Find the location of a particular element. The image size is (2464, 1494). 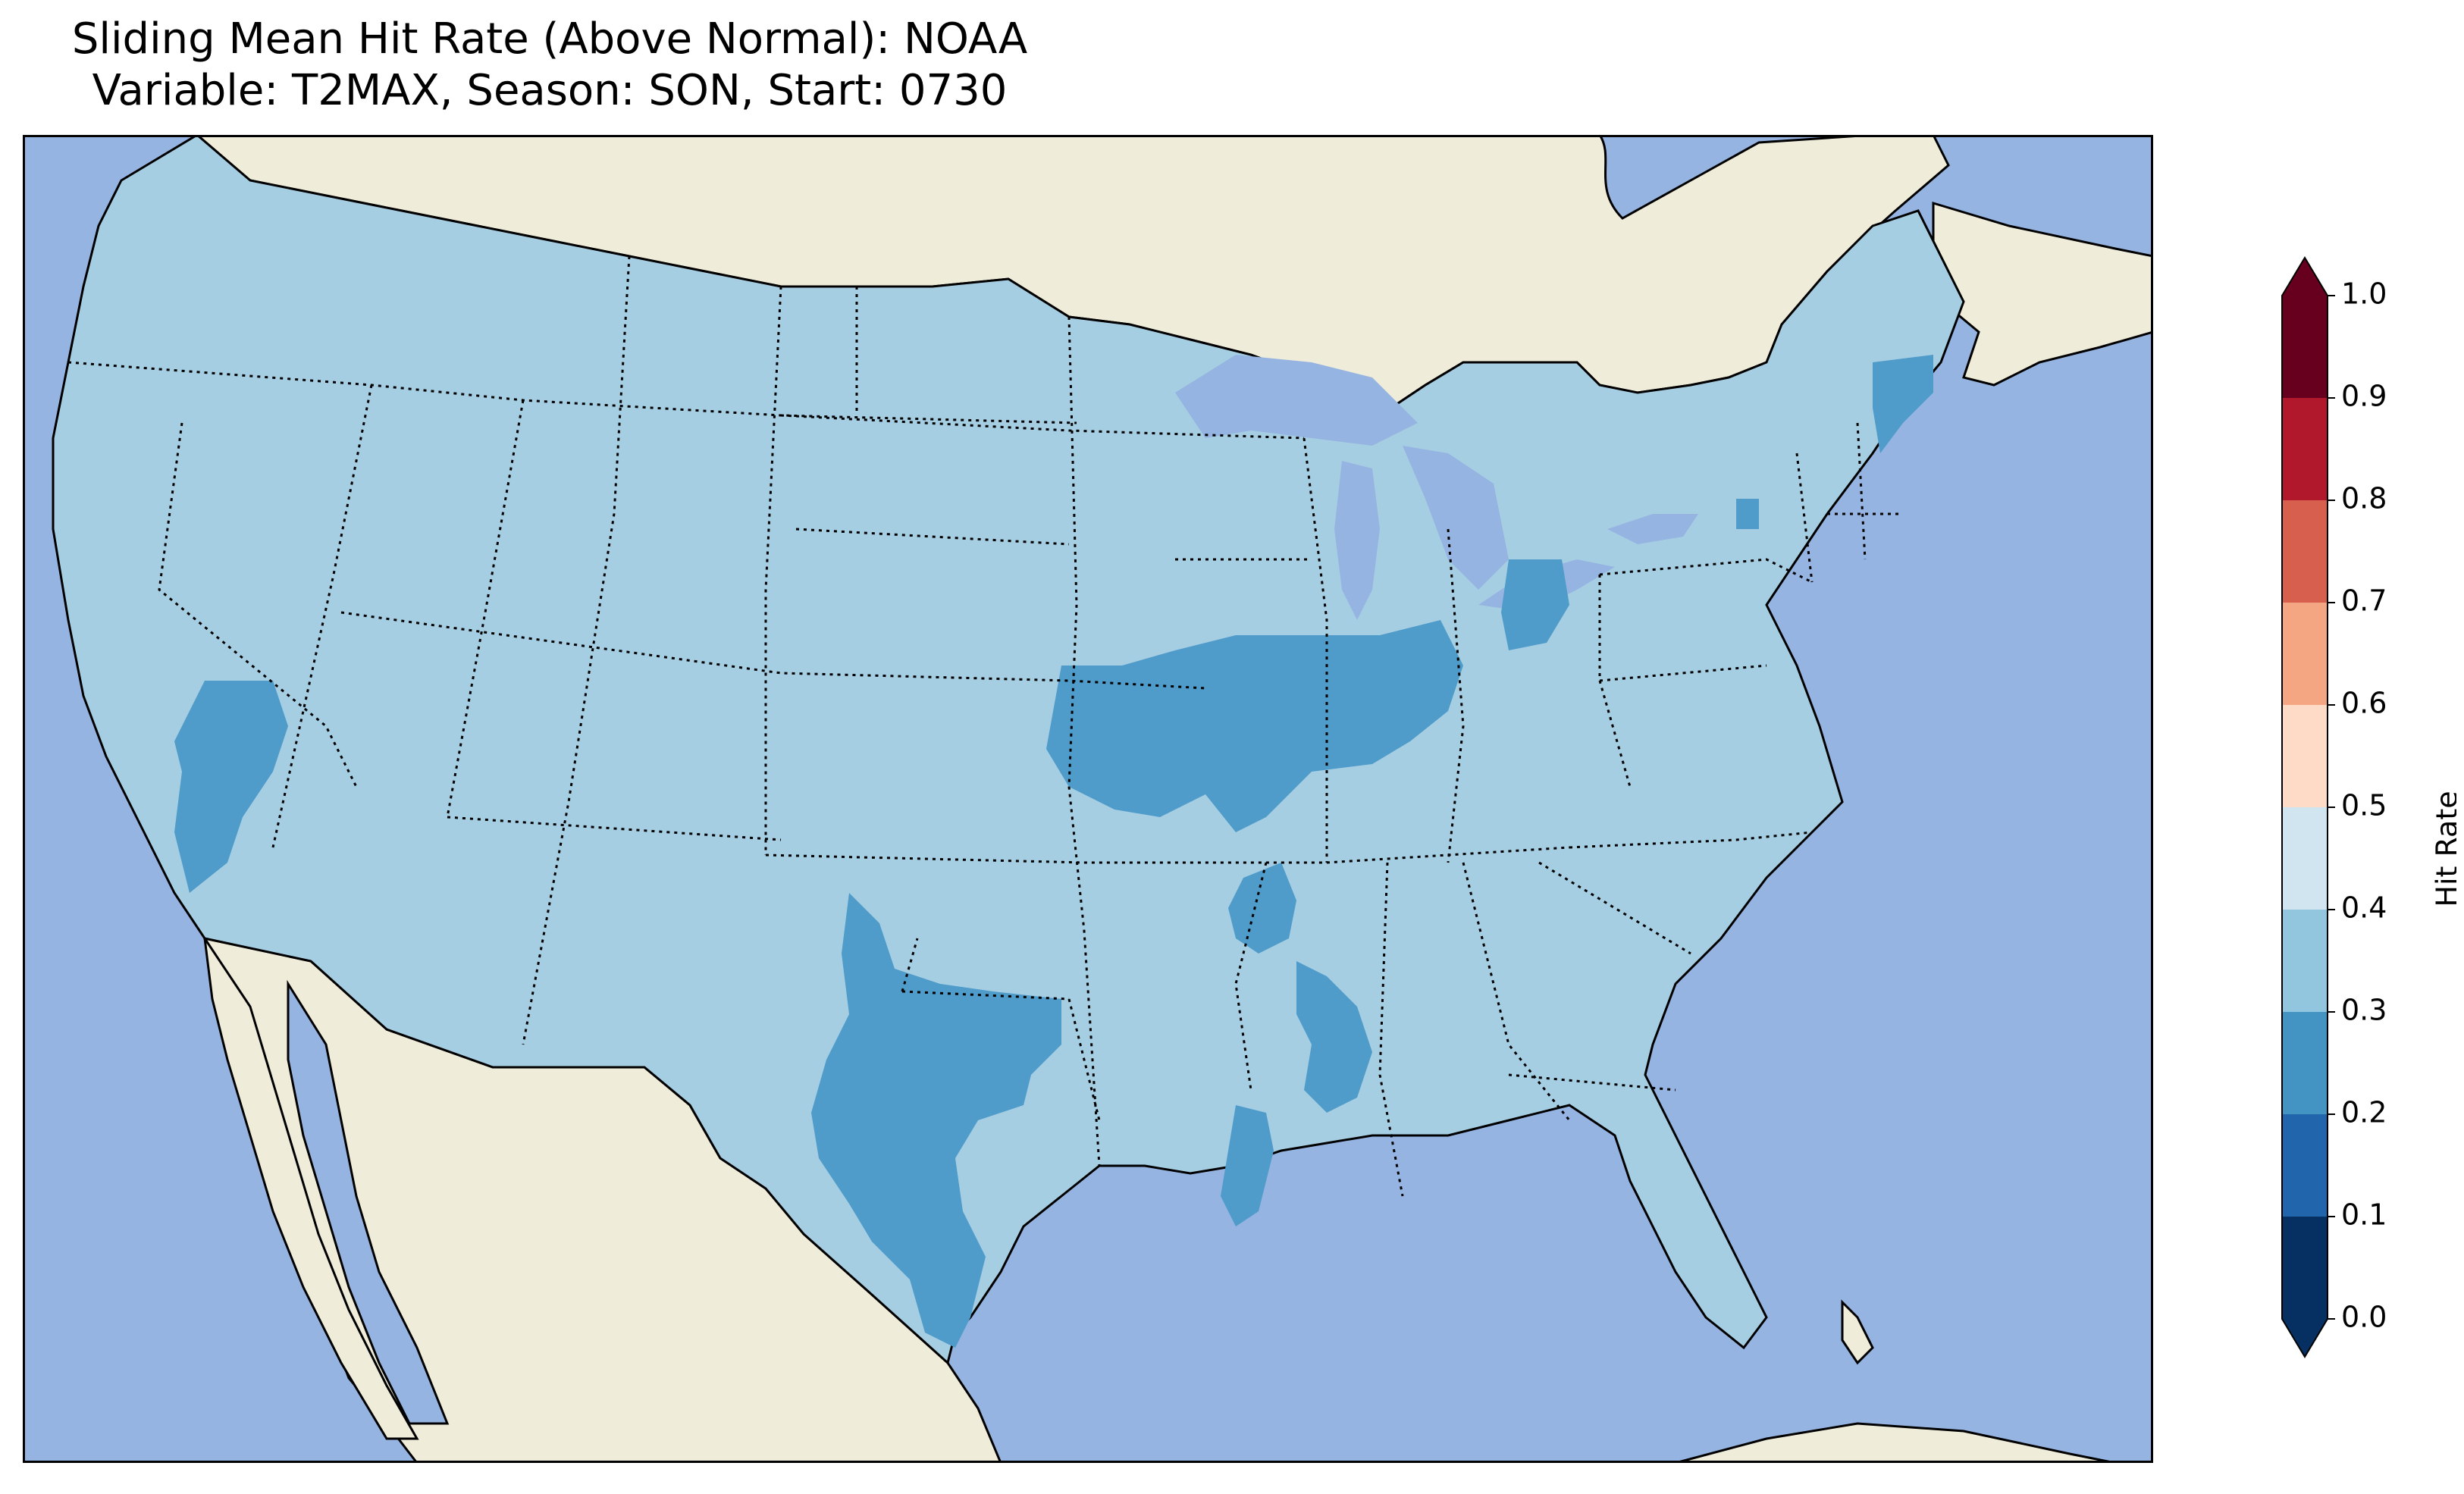

lake-ontario is located at coordinates (1652, 529).